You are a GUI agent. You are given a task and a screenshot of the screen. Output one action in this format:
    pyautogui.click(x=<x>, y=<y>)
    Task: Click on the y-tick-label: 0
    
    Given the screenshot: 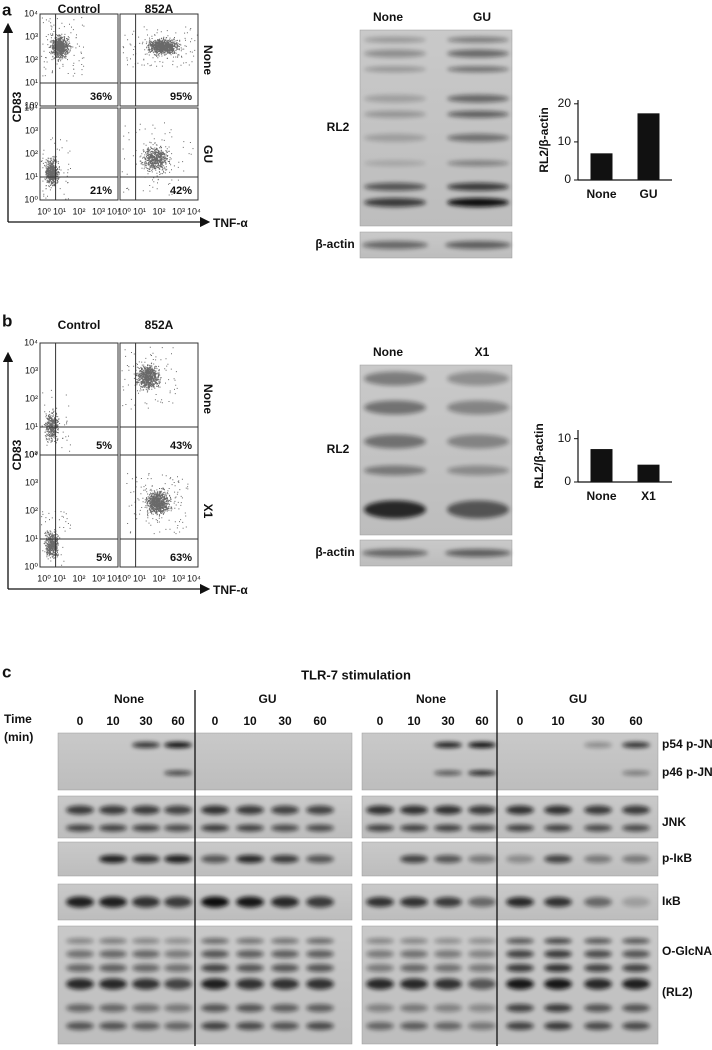 What is the action you would take?
    pyautogui.click(x=567, y=481)
    